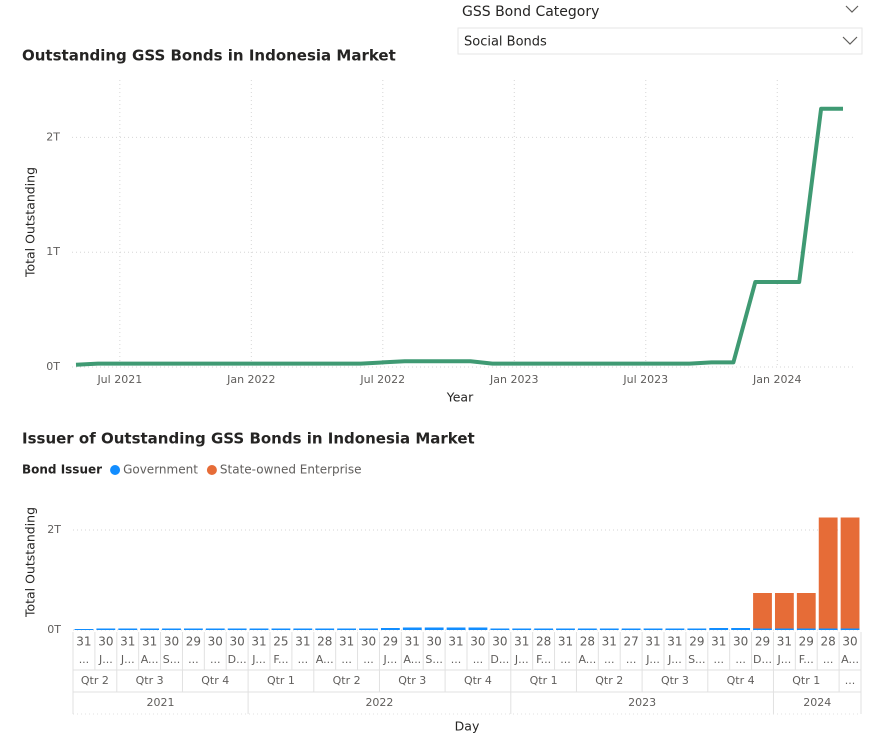 The width and height of the screenshot is (875, 736). Describe the element at coordinates (53, 136) in the screenshot. I see `y-tick-label: 2T` at that location.